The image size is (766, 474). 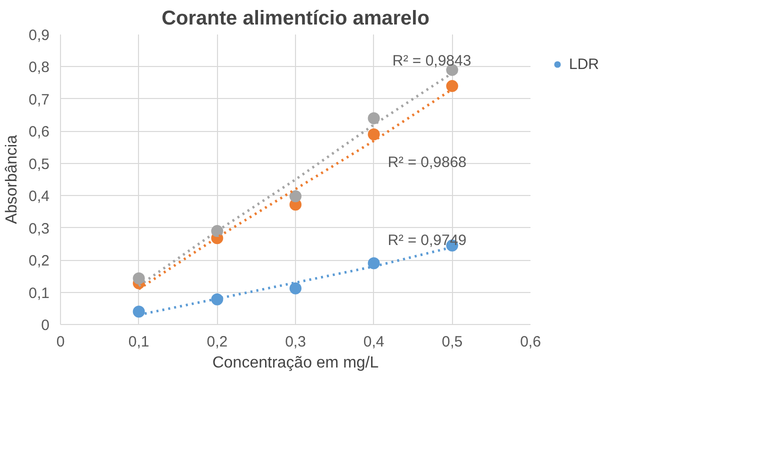 I want to click on x-tick-label: 0,6, so click(x=530, y=342).